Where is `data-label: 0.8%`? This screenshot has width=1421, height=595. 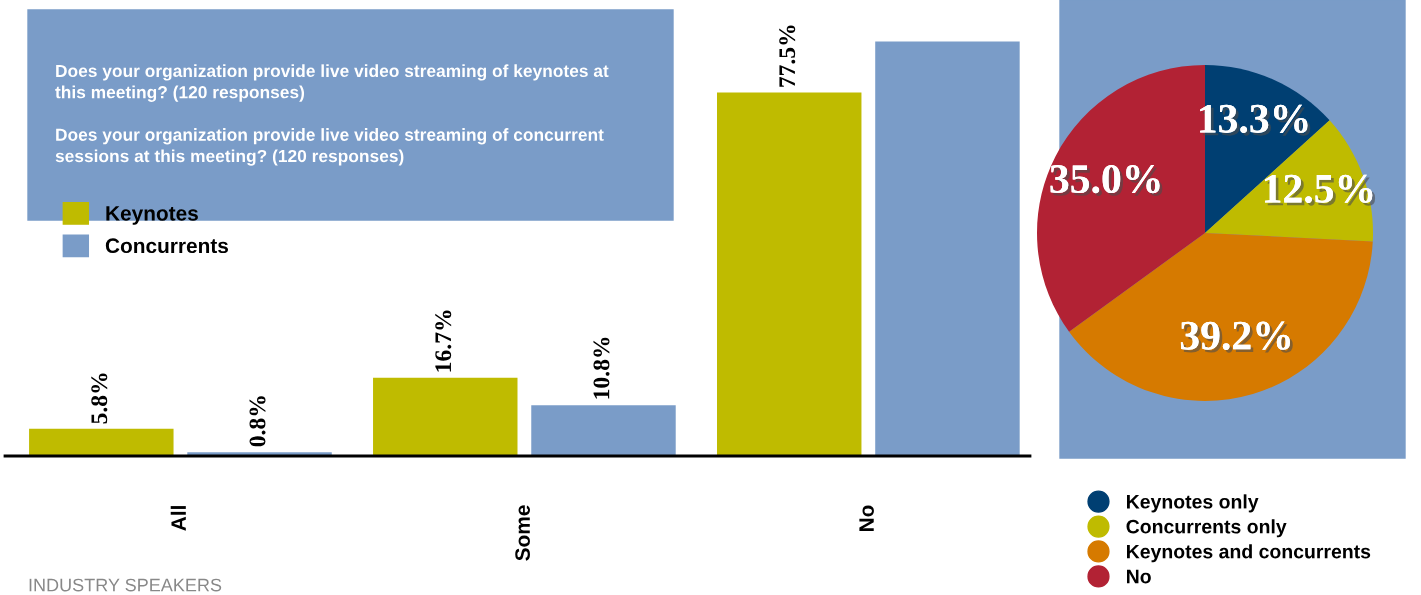 data-label: 0.8% is located at coordinates (257, 421).